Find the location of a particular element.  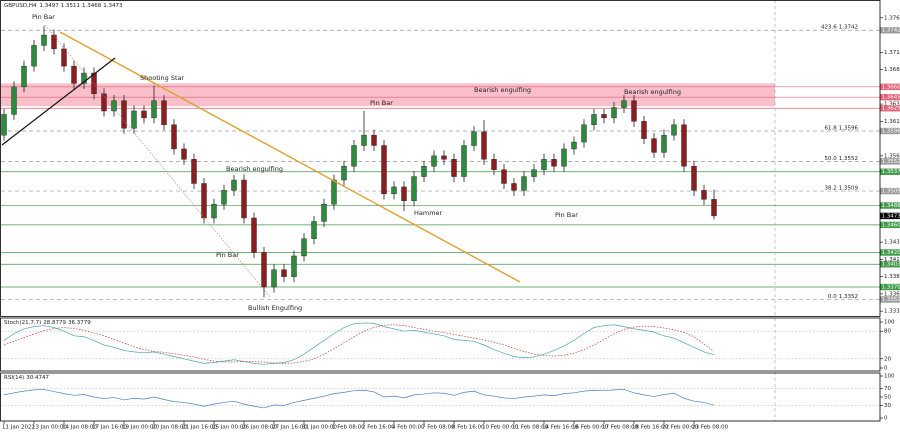

level-label: 1.3537 is located at coordinates (891, 172).